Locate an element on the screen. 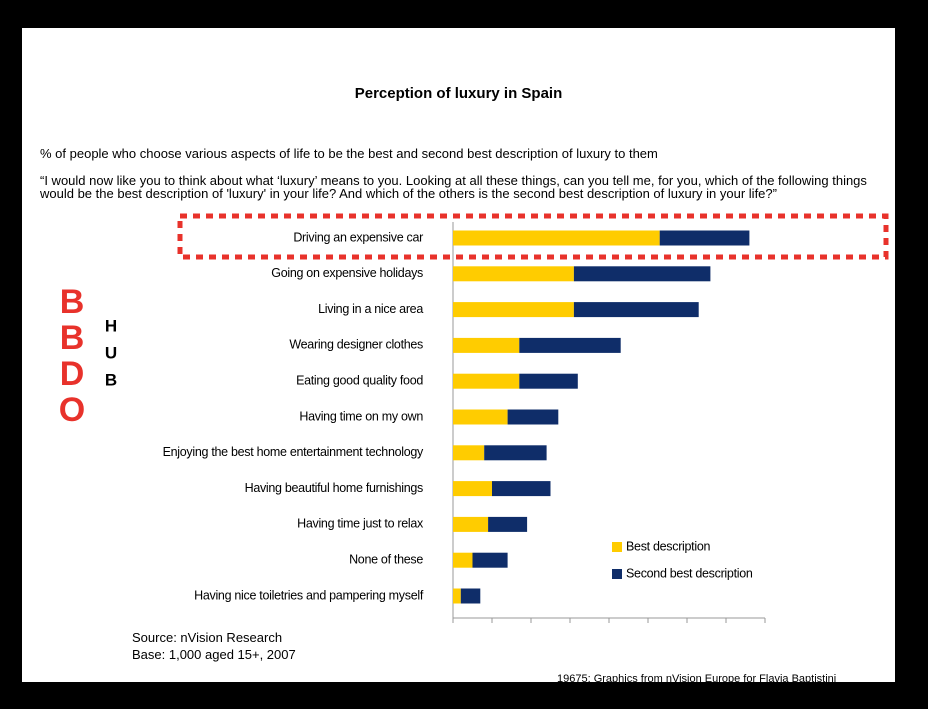 This screenshot has height=709, width=928. chart-title: Perception of luxury in Spain is located at coordinates (458, 93).